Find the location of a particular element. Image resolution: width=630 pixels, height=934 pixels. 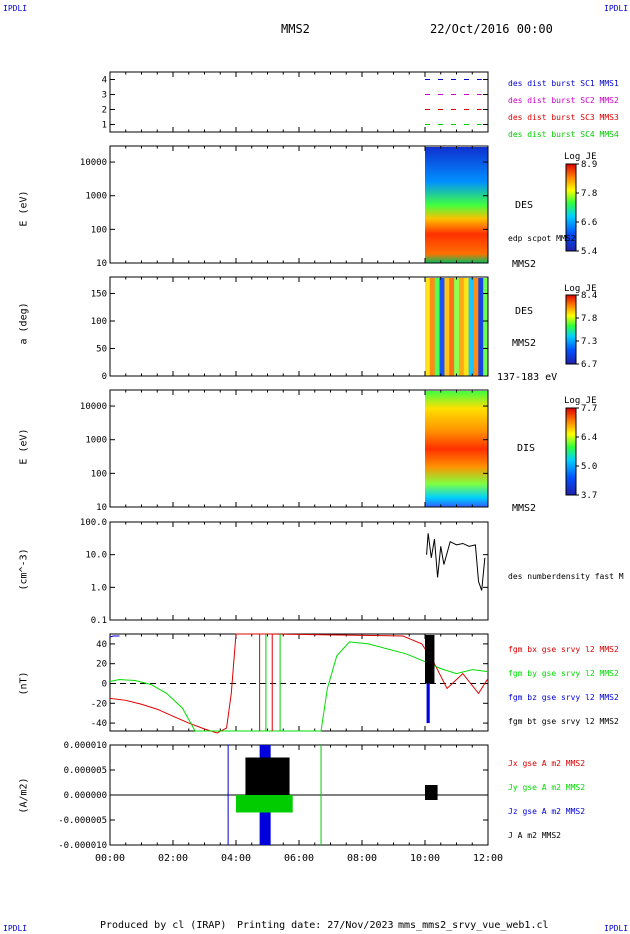

des-pitch-cbtick-1: 7.8 is located at coordinates (589, 319).